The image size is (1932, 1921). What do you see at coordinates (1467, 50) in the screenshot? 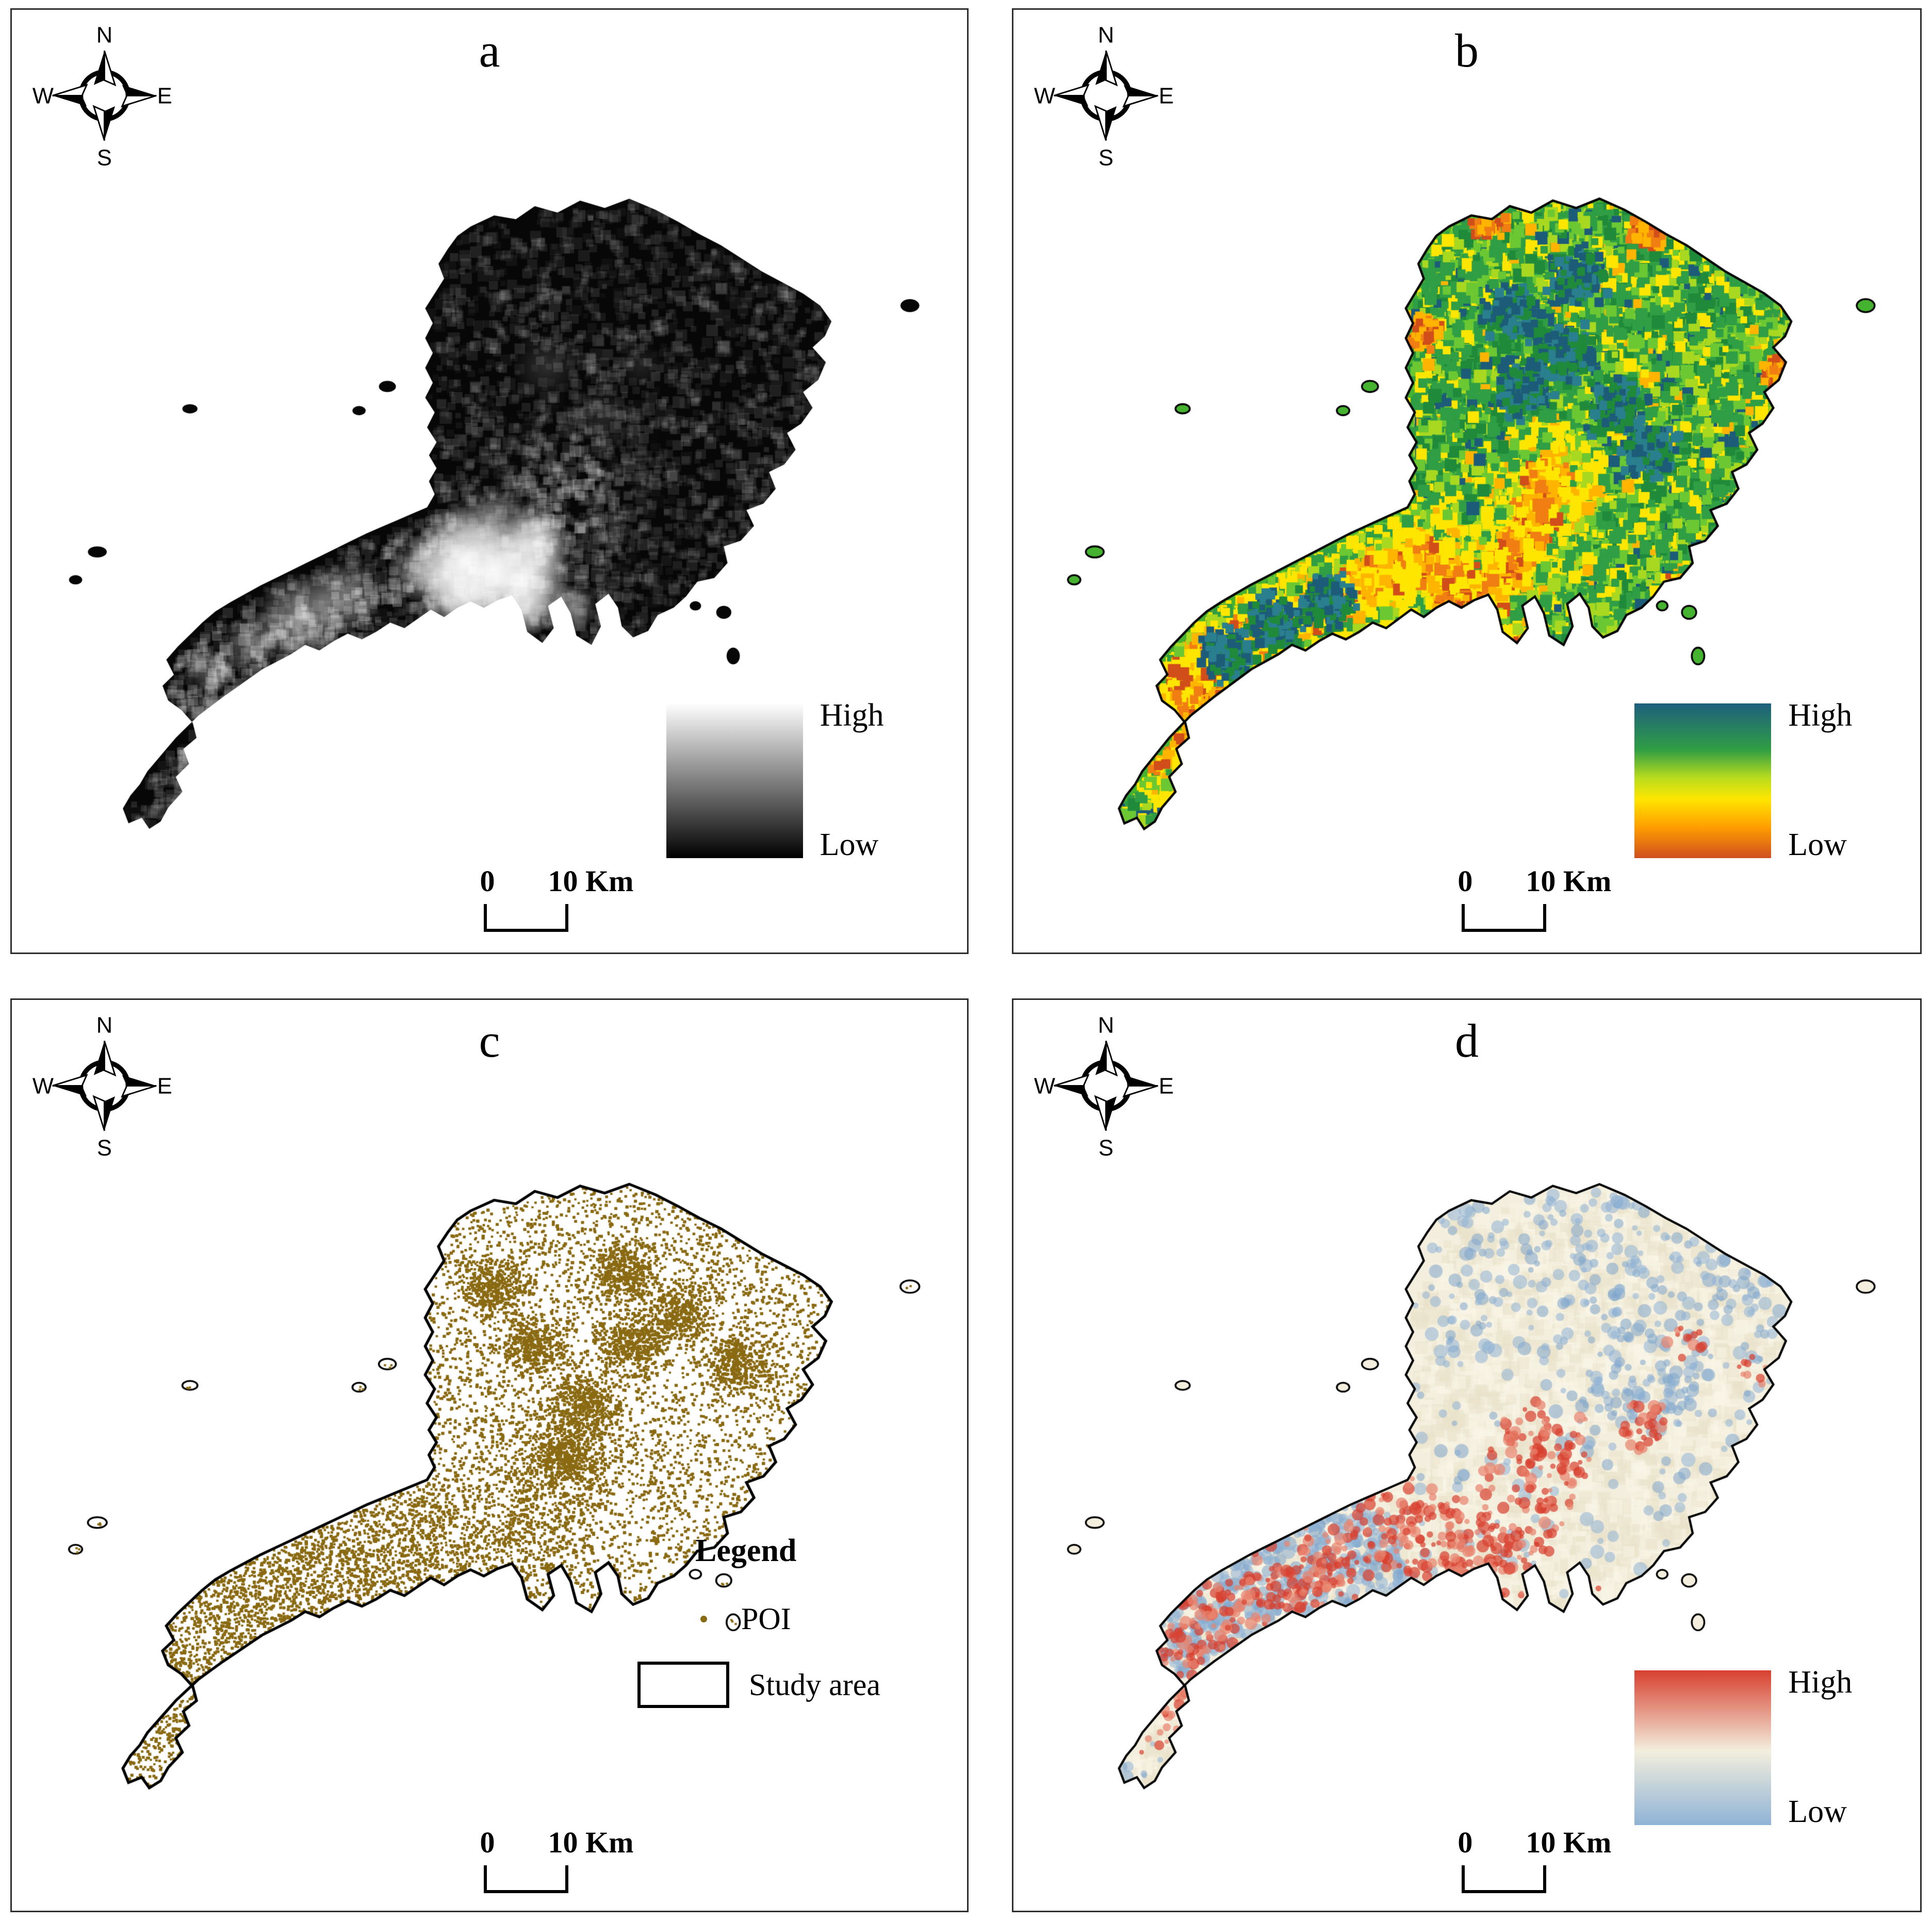
I see `panel-b-label: b` at bounding box center [1467, 50].